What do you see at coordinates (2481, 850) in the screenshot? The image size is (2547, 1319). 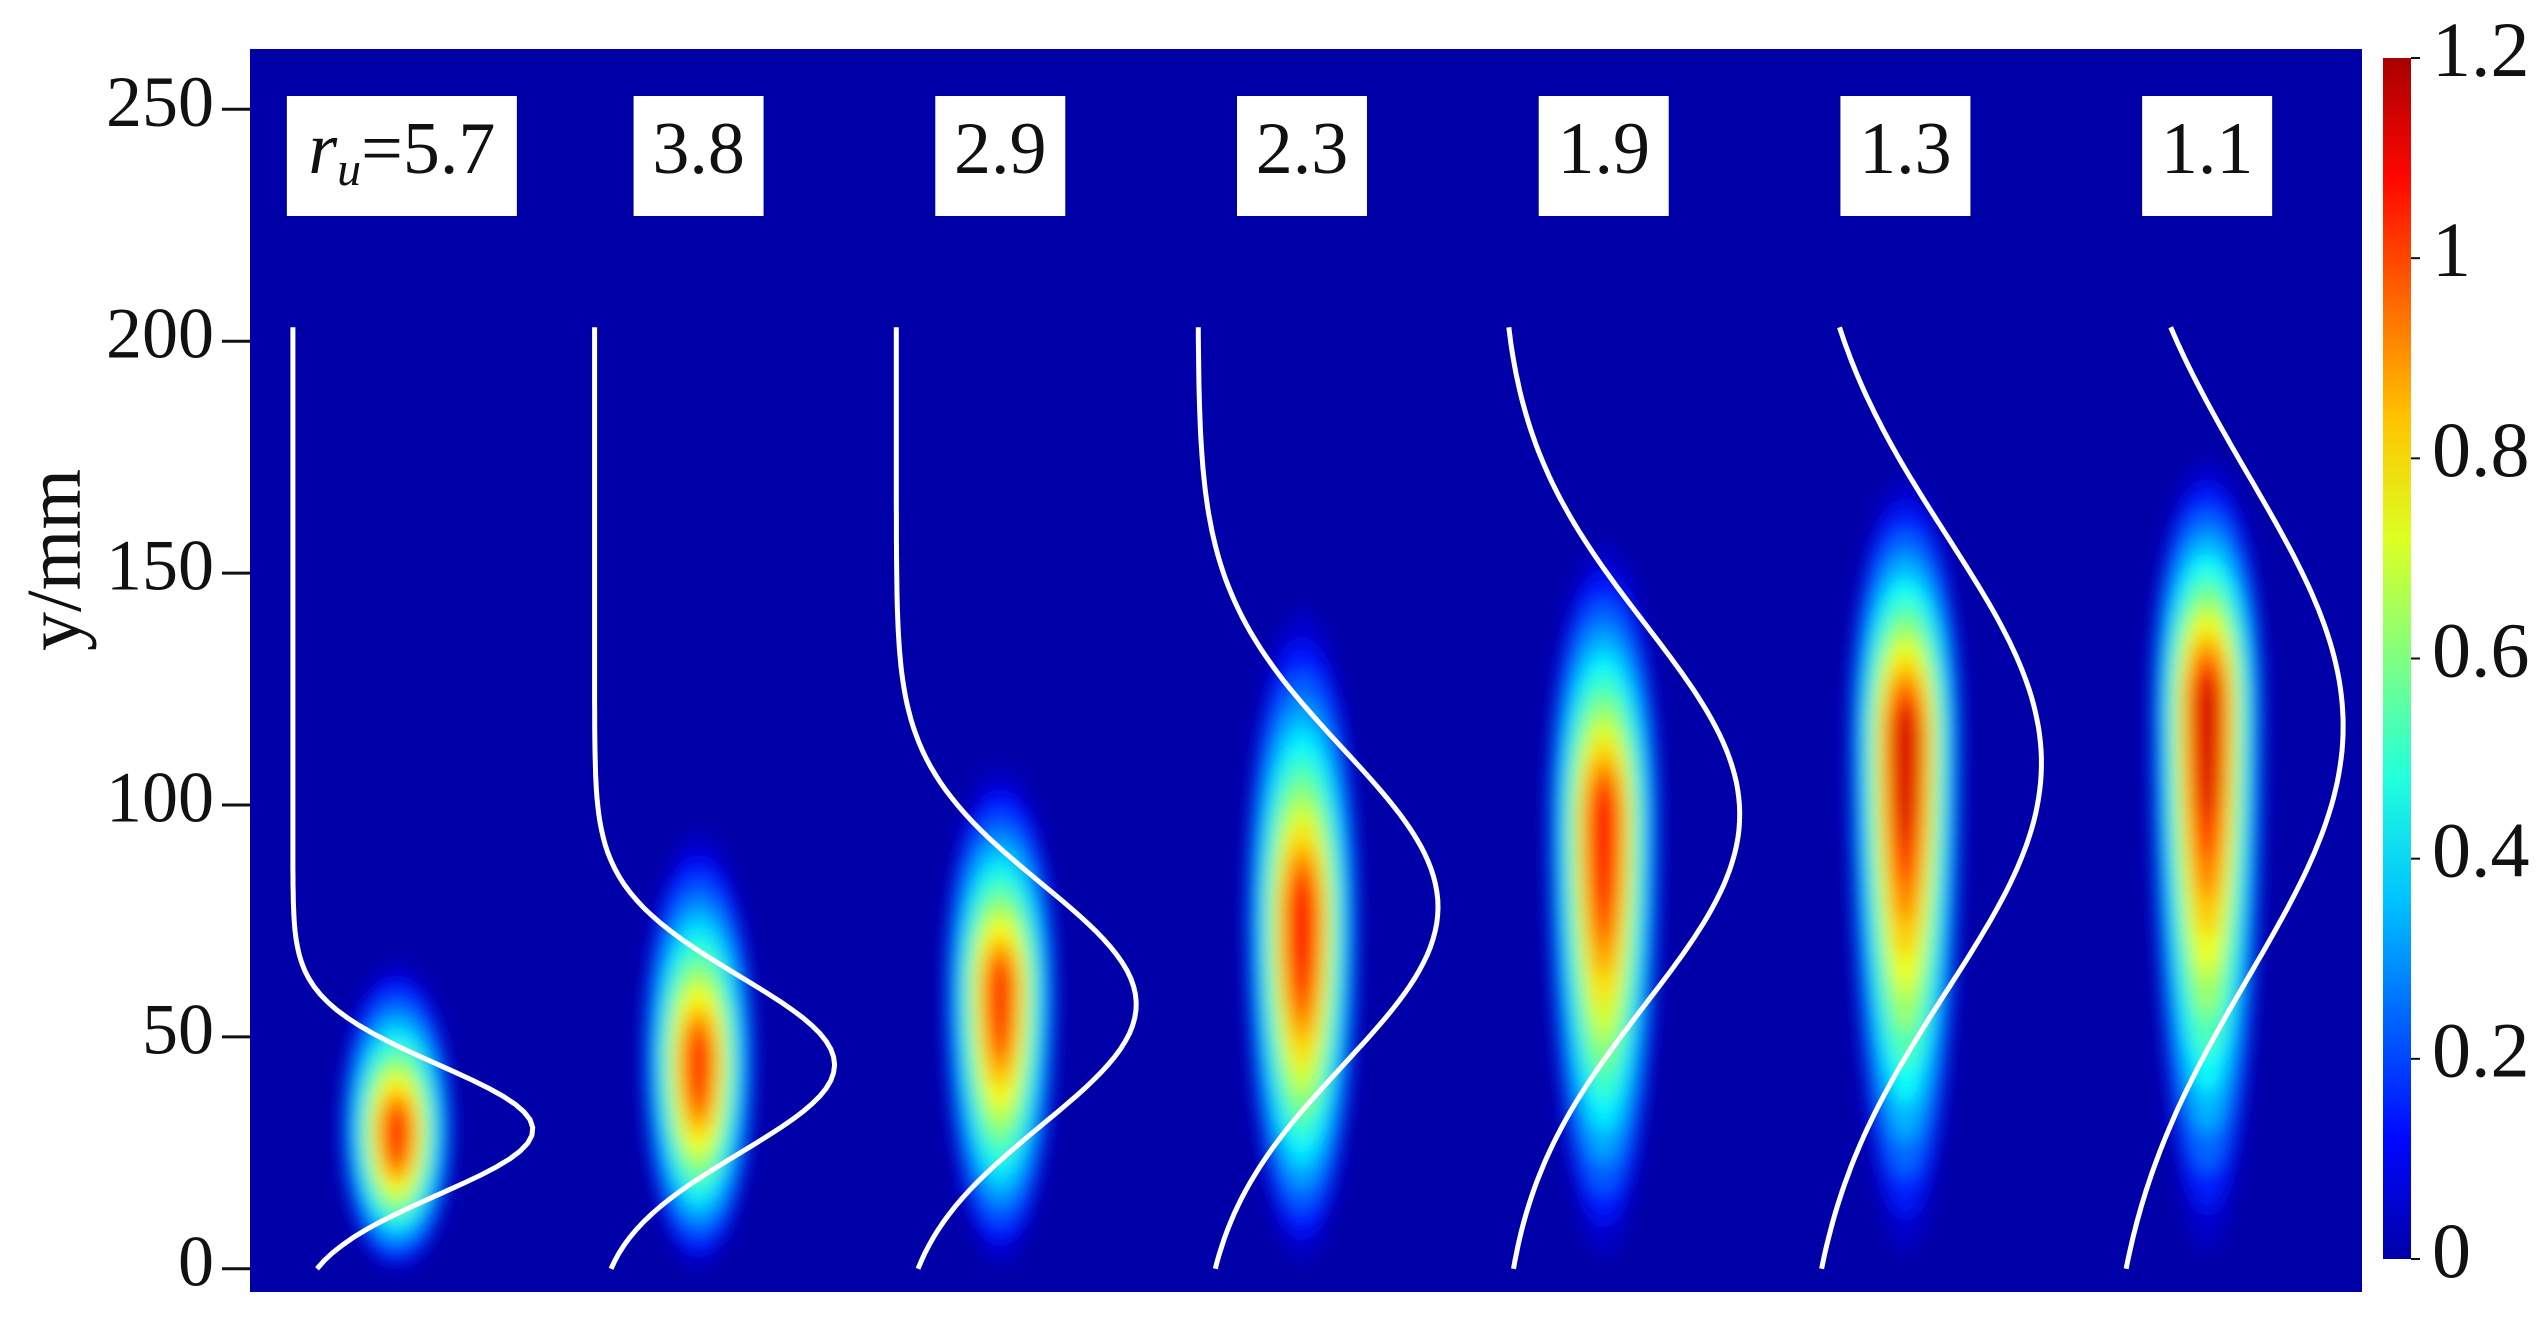 I see `colorbar-tick-label: 0.4` at bounding box center [2481, 850].